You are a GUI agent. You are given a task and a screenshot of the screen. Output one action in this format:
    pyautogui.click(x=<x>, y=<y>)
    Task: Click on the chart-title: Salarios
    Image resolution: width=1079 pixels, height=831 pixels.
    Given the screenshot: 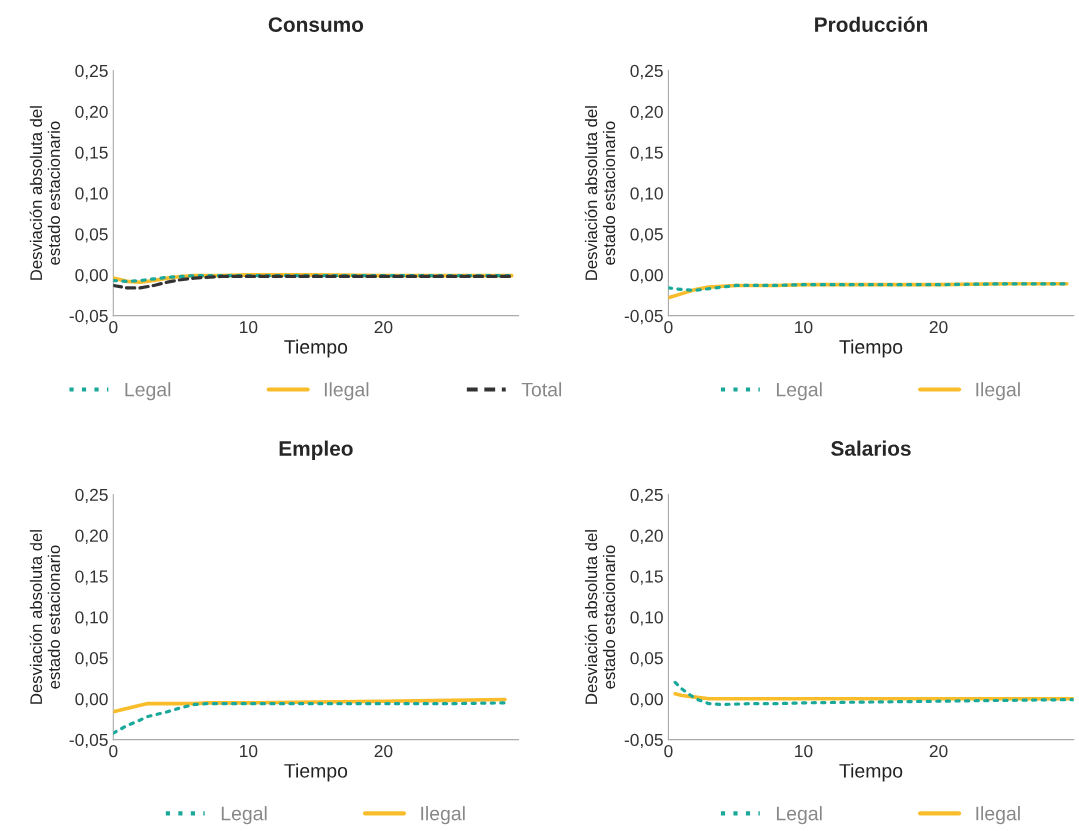 What is the action you would take?
    pyautogui.click(x=871, y=448)
    